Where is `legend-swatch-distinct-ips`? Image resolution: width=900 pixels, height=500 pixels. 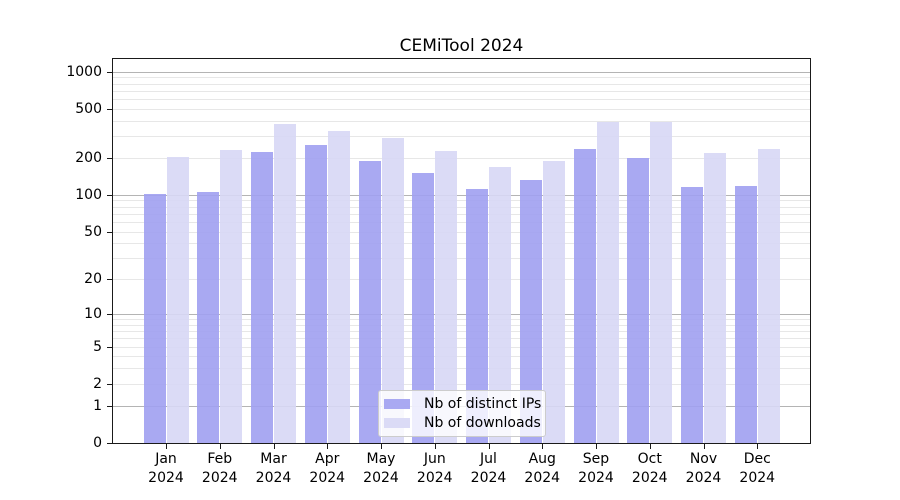
legend-swatch-distinct-ips is located at coordinates (397, 404).